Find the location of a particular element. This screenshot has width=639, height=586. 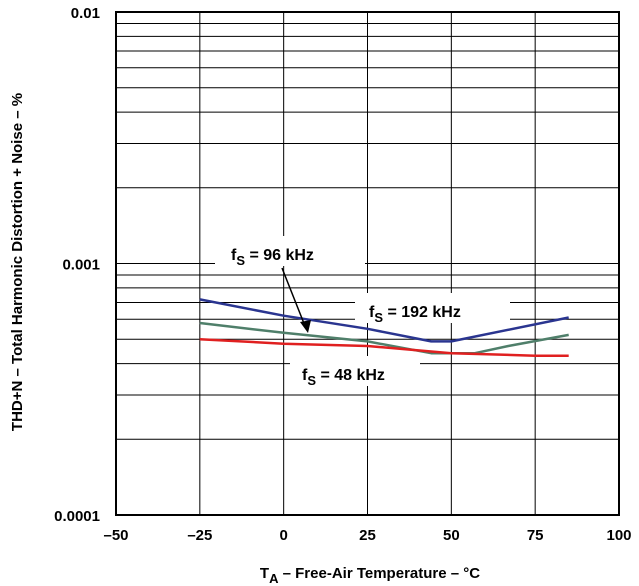

annotation-48khz: fS = 48 kHz is located at coordinates (355, 372).